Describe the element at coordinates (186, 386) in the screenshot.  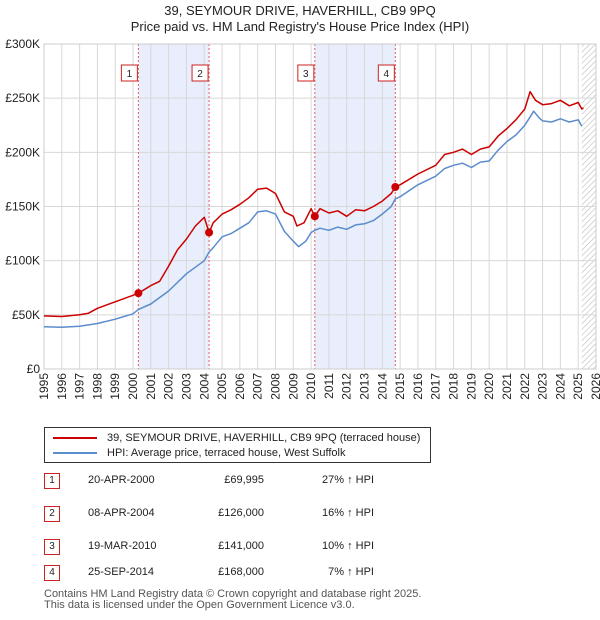
I see `x-tick-label: 2003` at that location.